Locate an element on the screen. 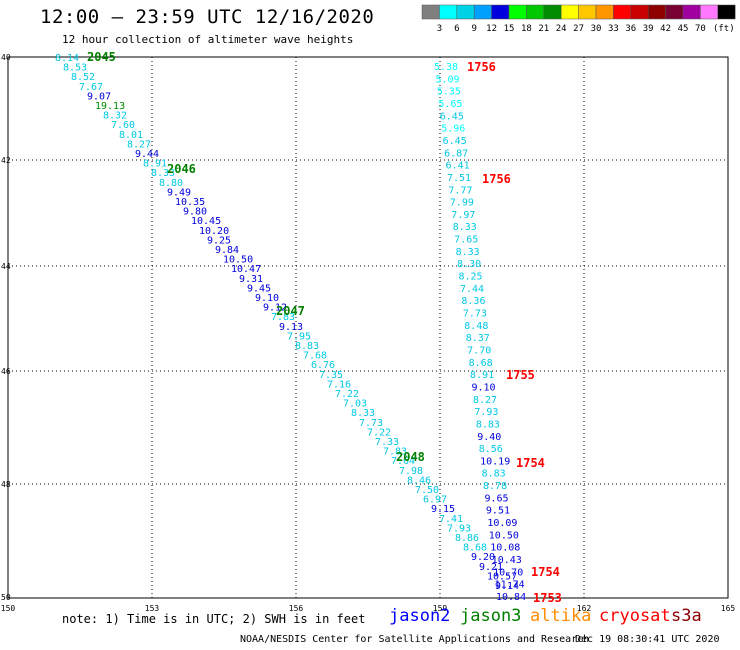 The image size is (740, 650). swh-value-label: 10.50 is located at coordinates (504, 535).